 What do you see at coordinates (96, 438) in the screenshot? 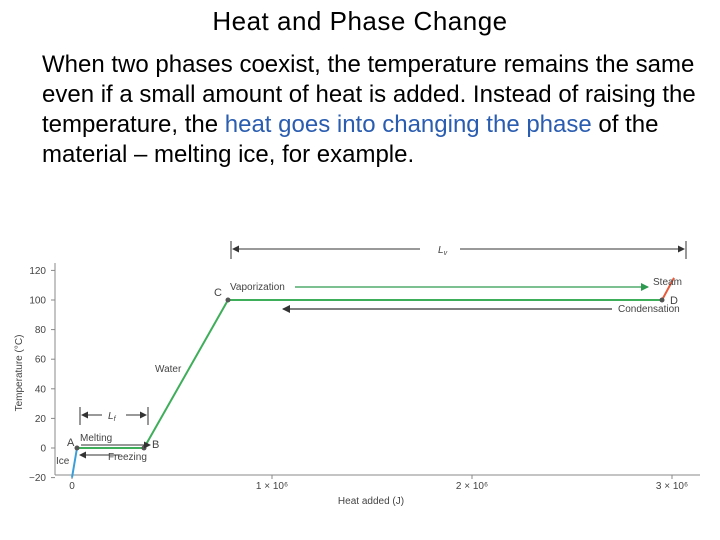
I see `melting-label: Melting` at bounding box center [96, 438].